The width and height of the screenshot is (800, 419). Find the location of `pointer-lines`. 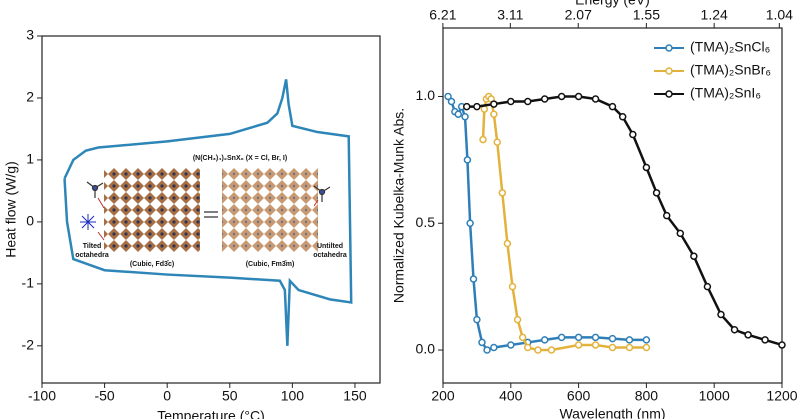

pointer-lines is located at coordinates (208, 219).